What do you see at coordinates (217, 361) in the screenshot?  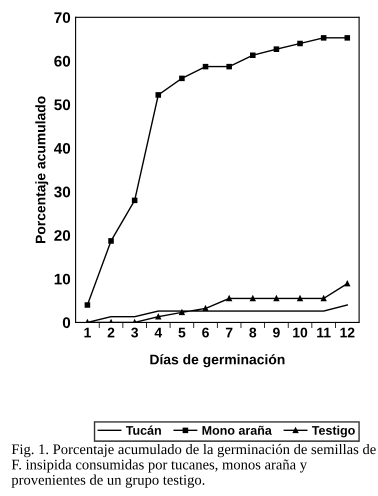 I see `x-axis-title: Días de germinación` at bounding box center [217, 361].